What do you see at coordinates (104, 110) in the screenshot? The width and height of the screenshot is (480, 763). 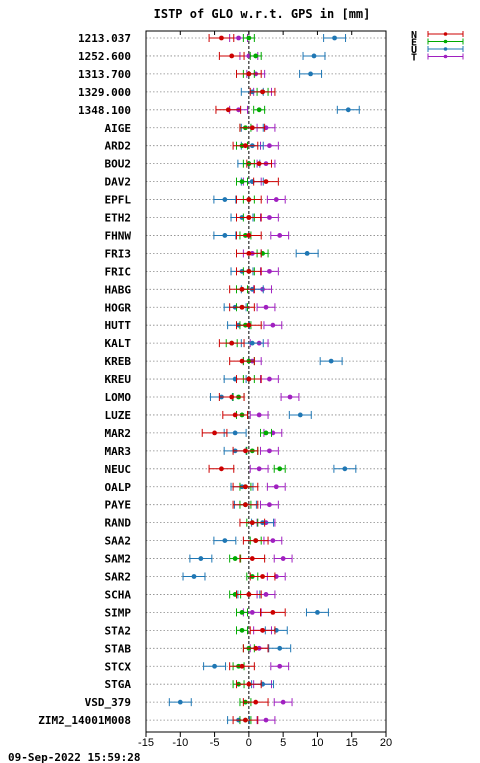 I see `row-label: 1348.100` at bounding box center [104, 110].